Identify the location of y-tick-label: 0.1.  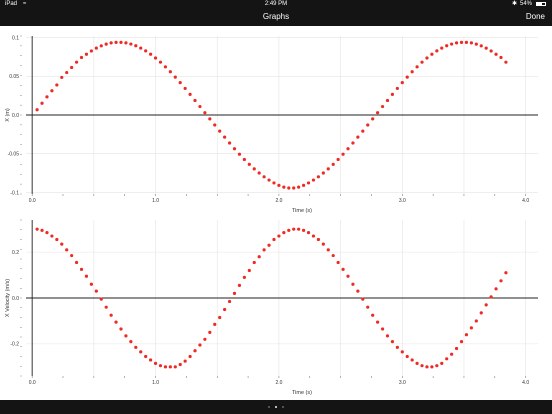
(15, 38).